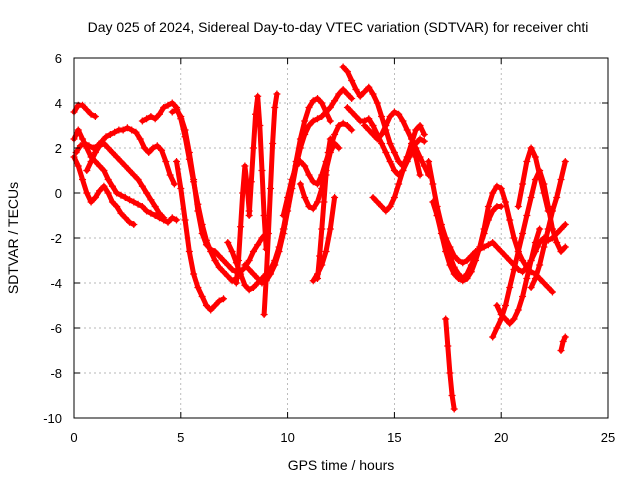 Image resolution: width=640 pixels, height=480 pixels. I want to click on x-tick-label: 5, so click(180, 437).